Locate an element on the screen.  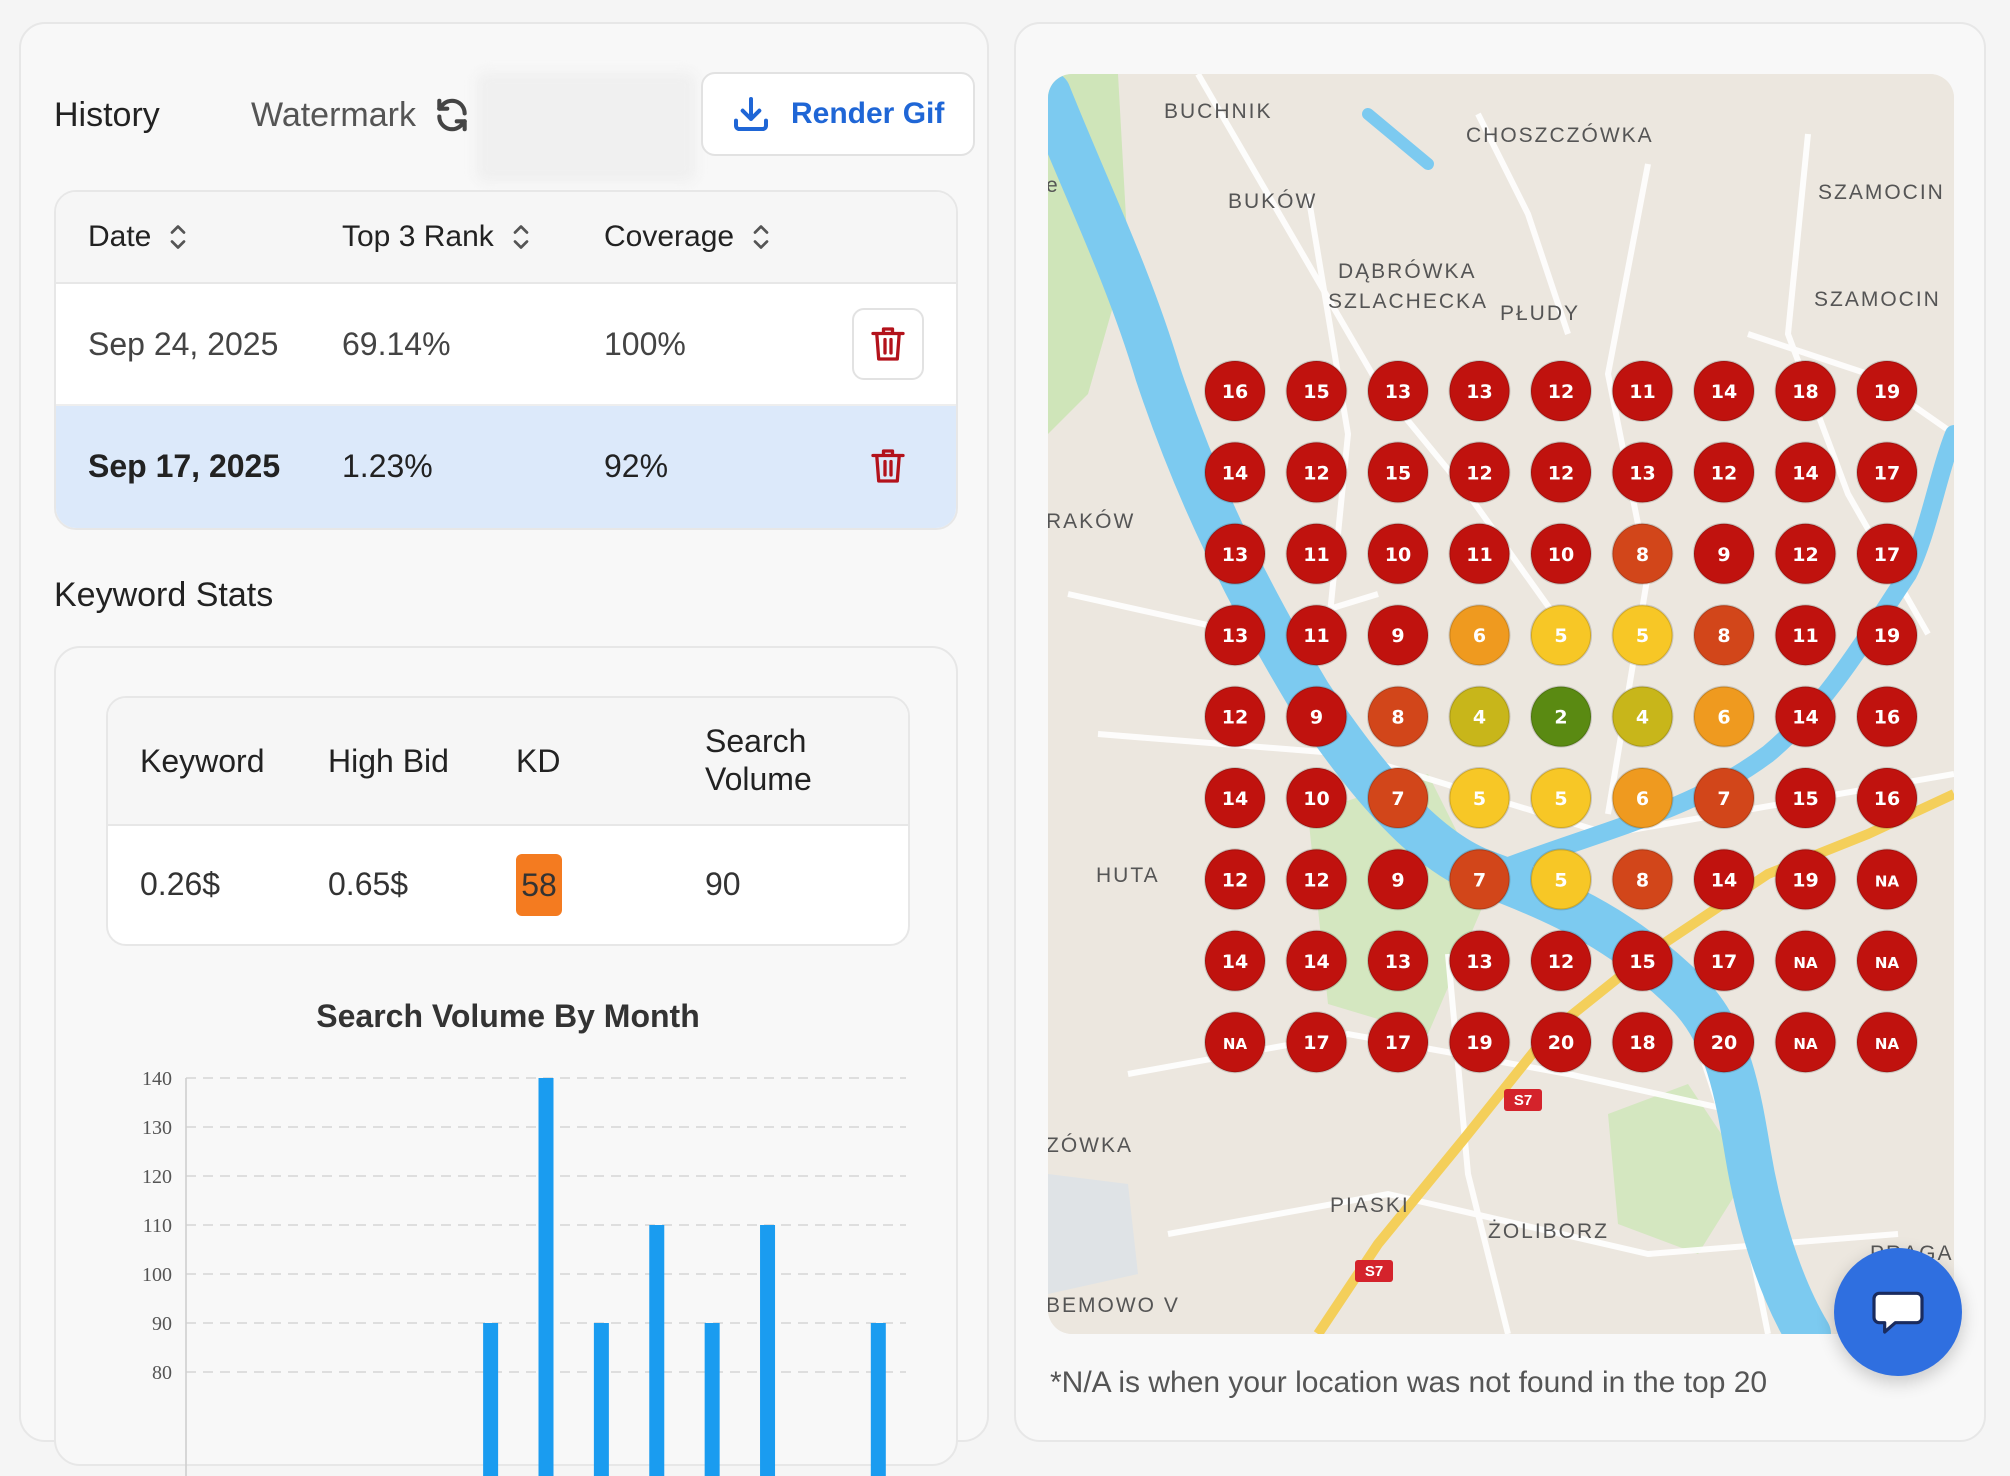
refresh-icon is located at coordinates (452, 115).